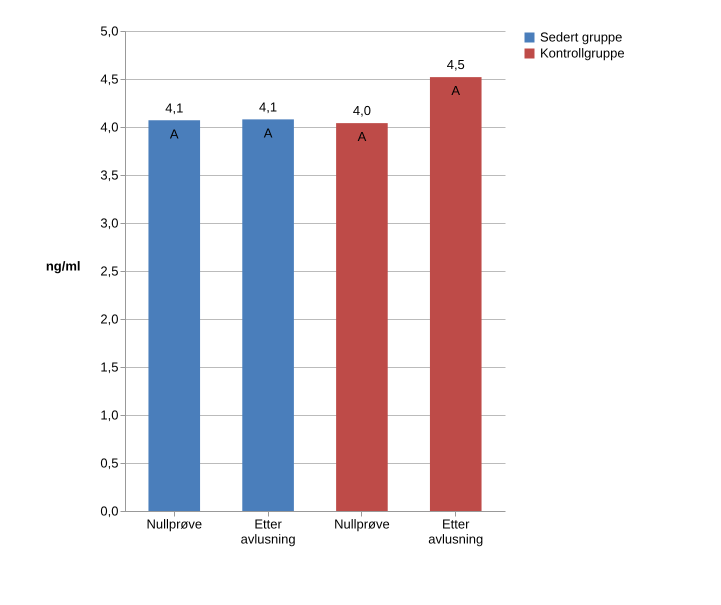 The height and width of the screenshot is (605, 721). Describe the element at coordinates (582, 53) in the screenshot. I see `legend-label: Kontrollgruppe` at that location.